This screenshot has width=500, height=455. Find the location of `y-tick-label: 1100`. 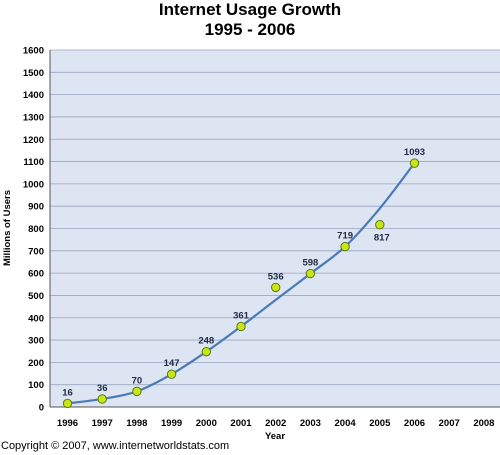

y-tick-label: 1100 is located at coordinates (33, 162).